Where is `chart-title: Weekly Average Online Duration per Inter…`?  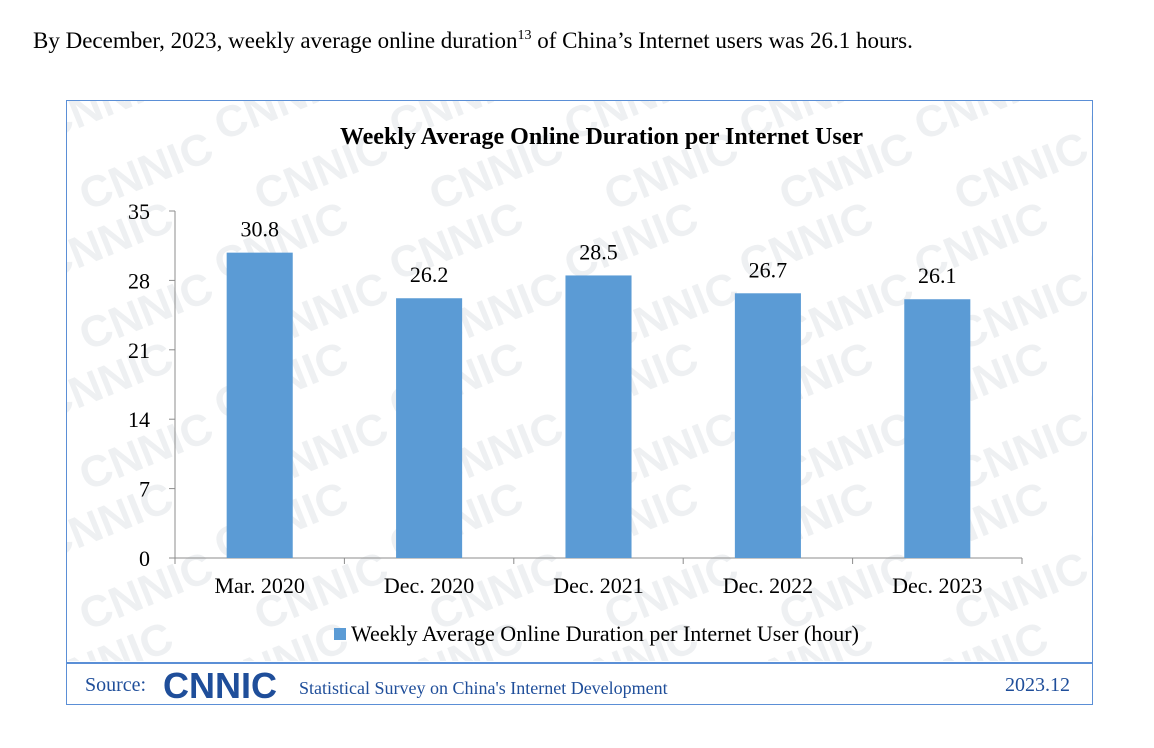 chart-title: Weekly Average Online Duration per Inter… is located at coordinates (601, 137).